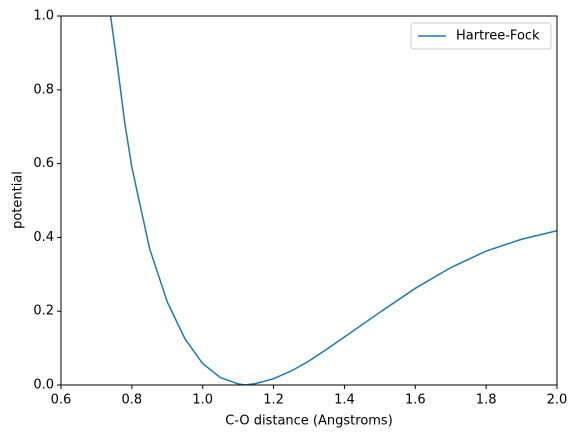  I want to click on x-axis-label: C-O distance (Angstroms), so click(309, 421).